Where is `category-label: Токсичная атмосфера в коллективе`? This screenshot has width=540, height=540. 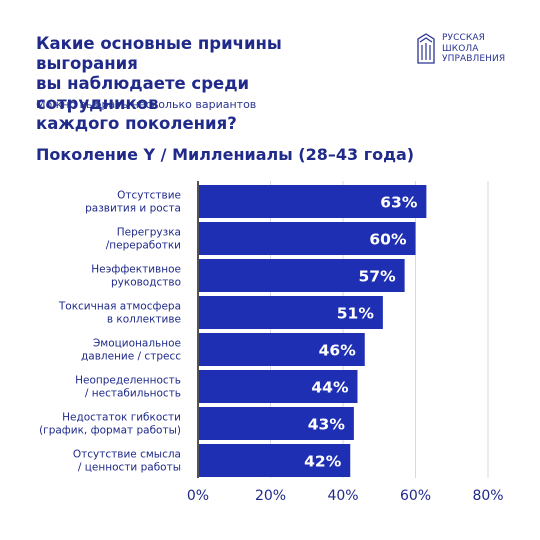
category-label: Токсичная атмосфера в коллективе is located at coordinates (119, 313).